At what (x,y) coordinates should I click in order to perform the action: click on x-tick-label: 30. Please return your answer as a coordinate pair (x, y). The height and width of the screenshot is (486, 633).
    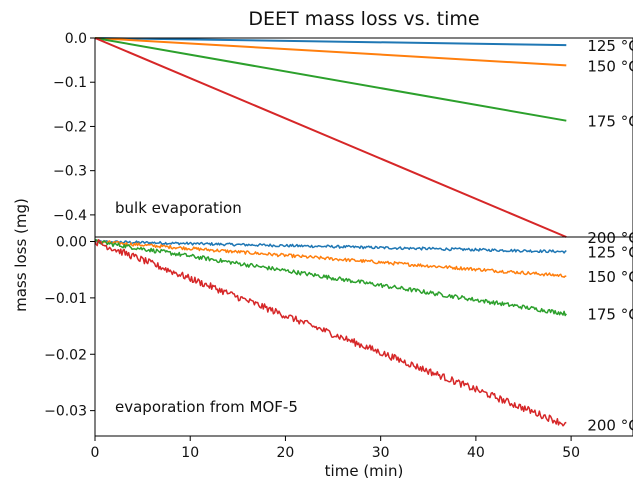
    Looking at the image, I should click on (381, 453).